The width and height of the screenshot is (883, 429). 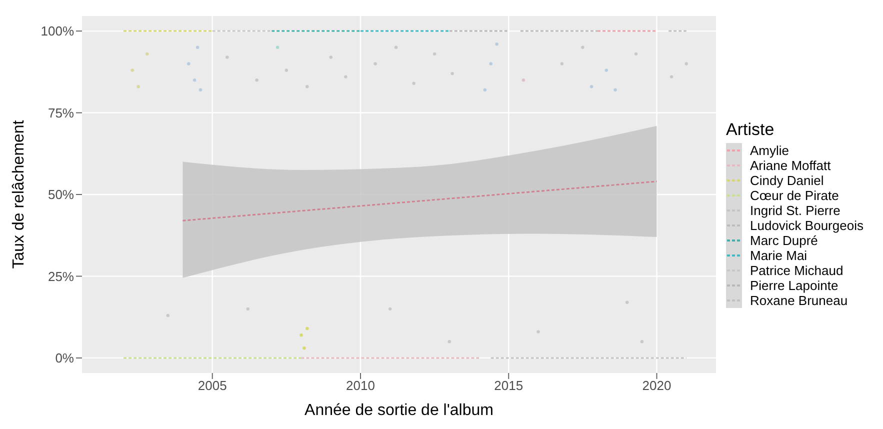 What do you see at coordinates (64, 358) in the screenshot?
I see `y-tick-label: 0%` at bounding box center [64, 358].